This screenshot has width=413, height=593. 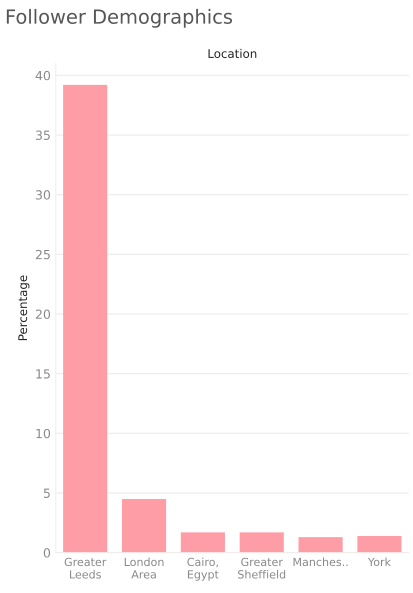 What do you see at coordinates (43, 195) in the screenshot?
I see `y-tick-label: 30` at bounding box center [43, 195].